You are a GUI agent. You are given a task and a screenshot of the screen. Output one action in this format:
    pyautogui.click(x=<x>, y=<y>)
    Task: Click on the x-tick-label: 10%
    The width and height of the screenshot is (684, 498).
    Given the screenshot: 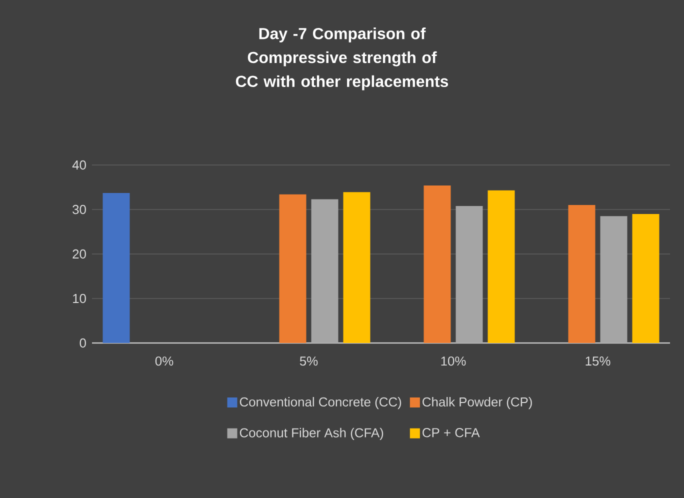 What is the action you would take?
    pyautogui.click(x=453, y=361)
    